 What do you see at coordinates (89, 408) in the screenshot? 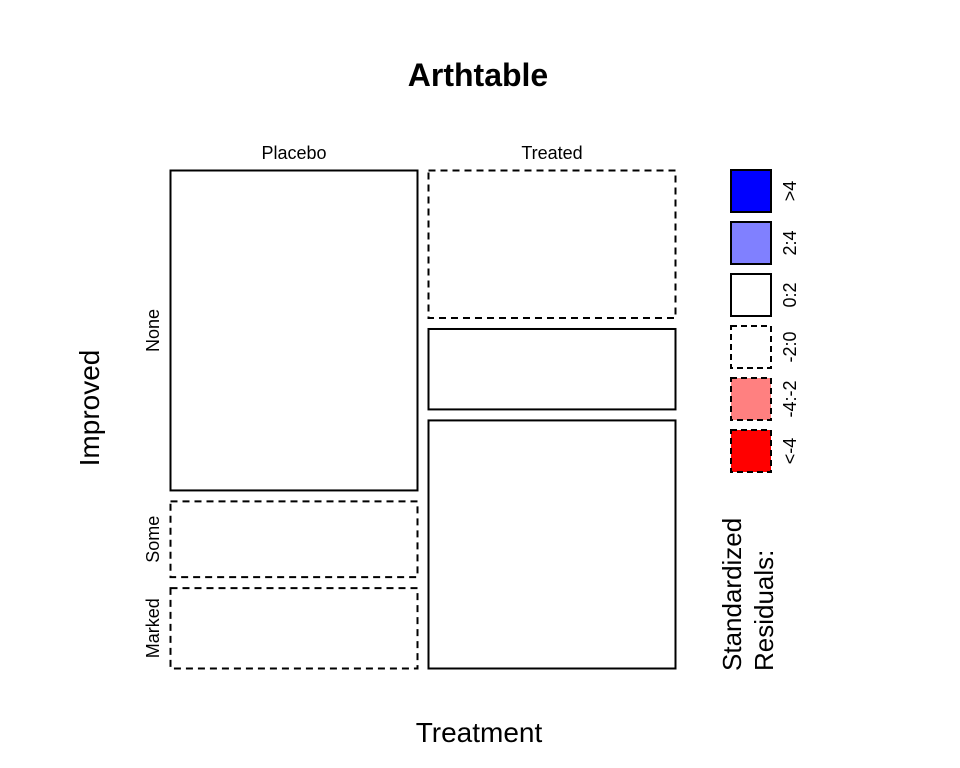
I see `y-axis-title: Improved` at bounding box center [89, 408].